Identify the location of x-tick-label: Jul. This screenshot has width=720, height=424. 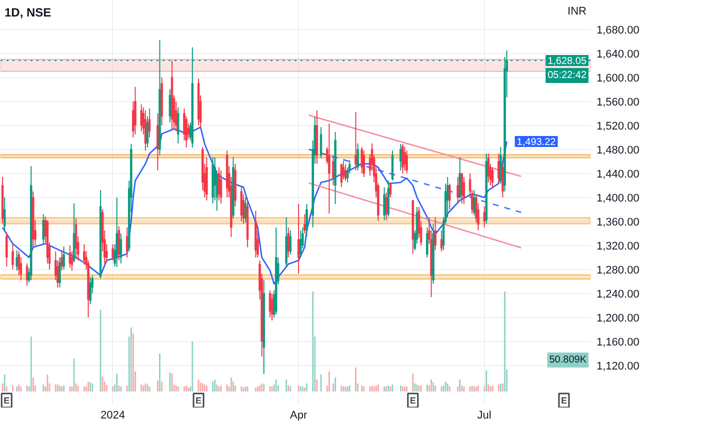
(484, 416).